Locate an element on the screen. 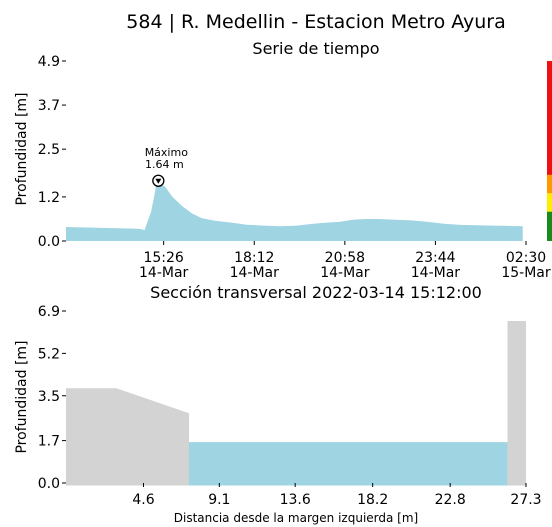  cross-section-ytick-label: 6.9 is located at coordinates (49, 312).